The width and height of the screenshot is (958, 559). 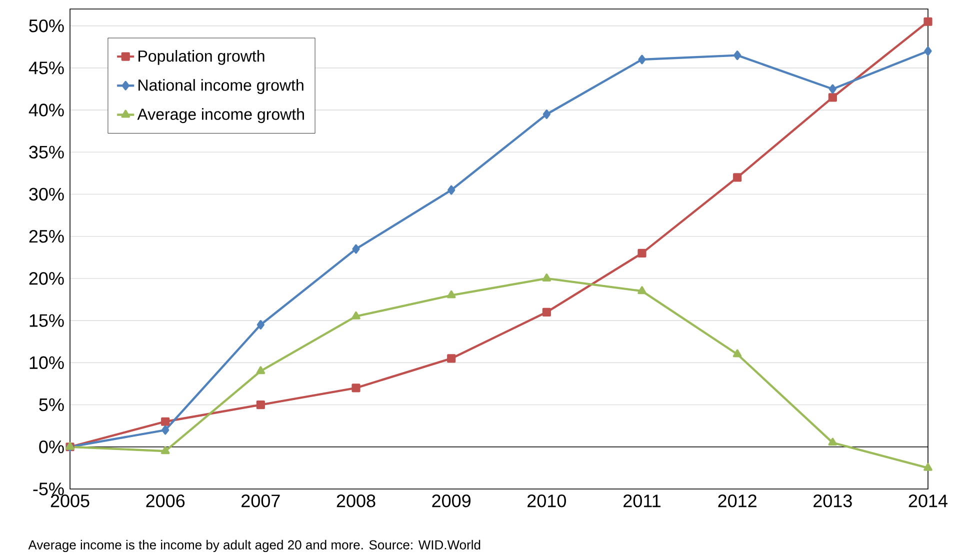 What do you see at coordinates (46, 110) in the screenshot?
I see `y-tick-label: 40%` at bounding box center [46, 110].